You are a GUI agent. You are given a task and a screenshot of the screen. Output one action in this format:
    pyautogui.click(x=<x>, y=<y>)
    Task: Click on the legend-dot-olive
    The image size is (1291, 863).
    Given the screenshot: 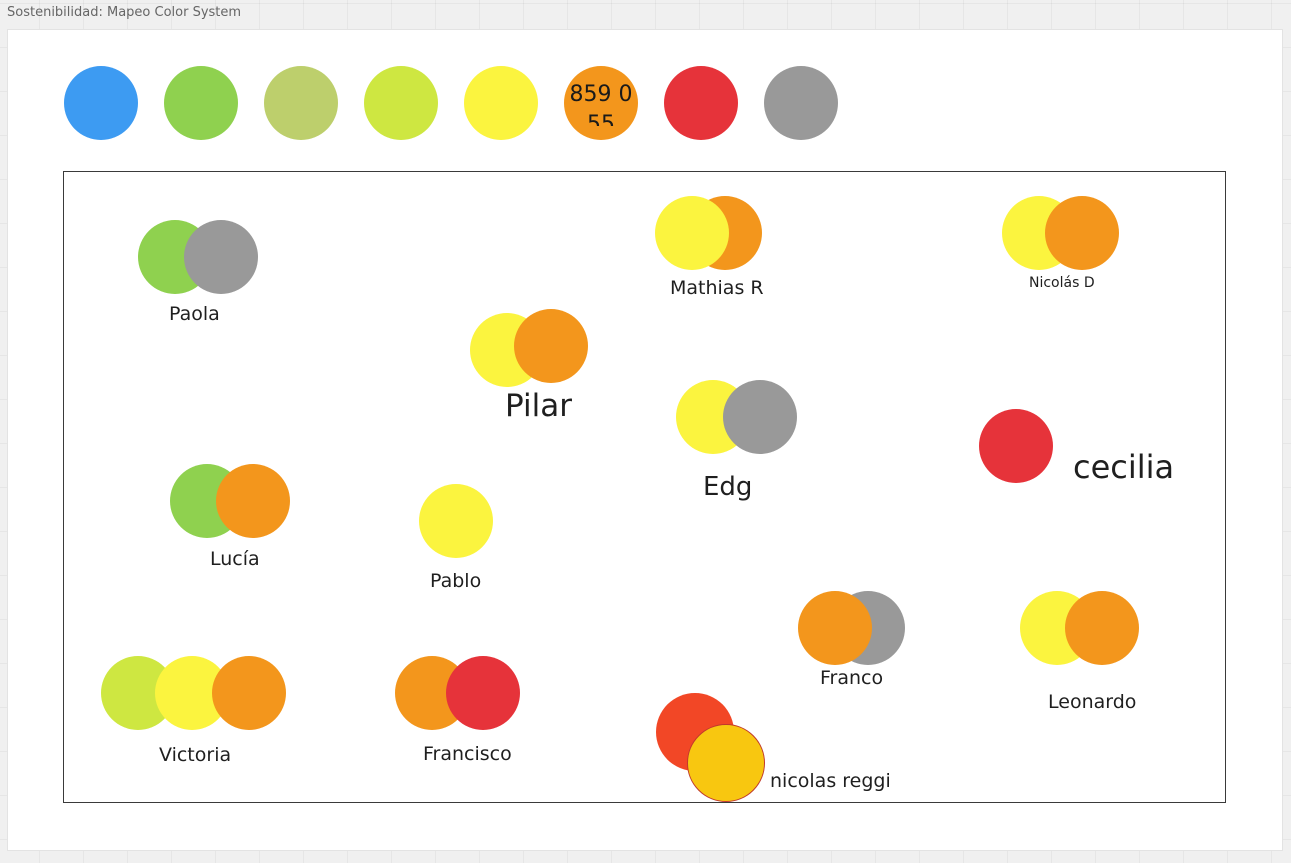 What is the action you would take?
    pyautogui.click(x=301, y=103)
    